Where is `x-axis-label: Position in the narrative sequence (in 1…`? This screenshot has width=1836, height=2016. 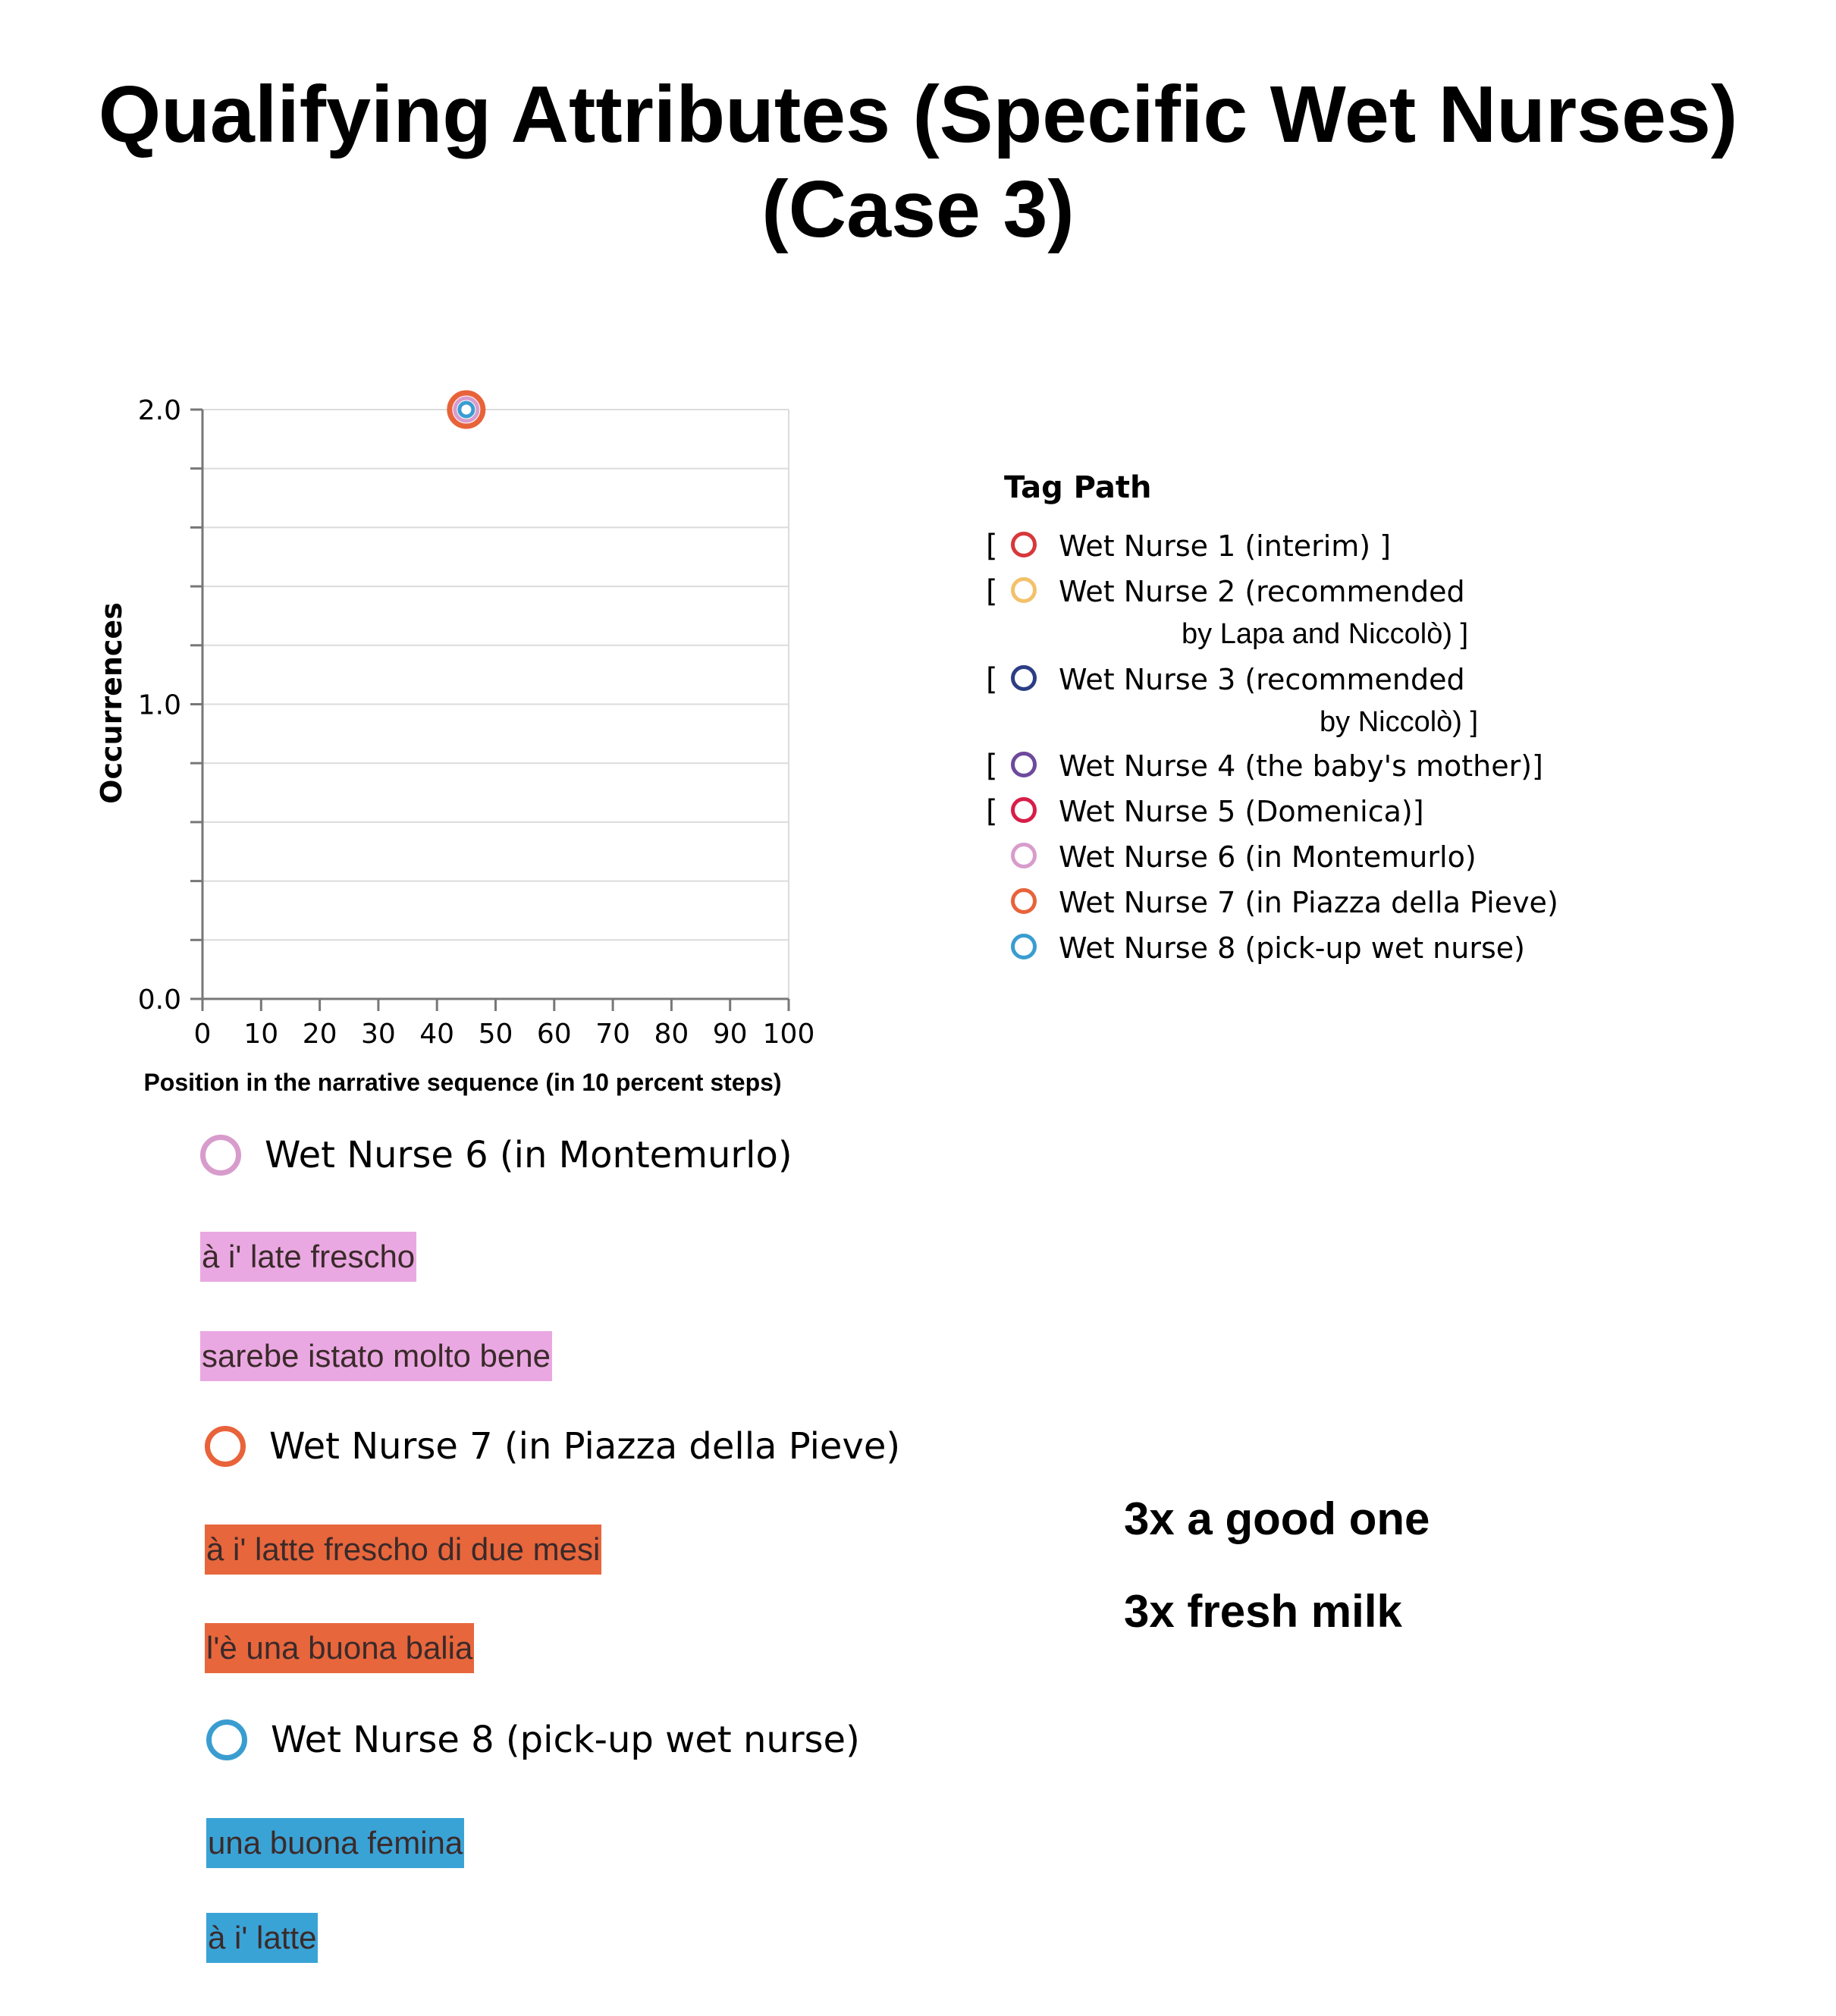
x-axis-label: Position in the narrative sequence (in 1… is located at coordinates (462, 1082).